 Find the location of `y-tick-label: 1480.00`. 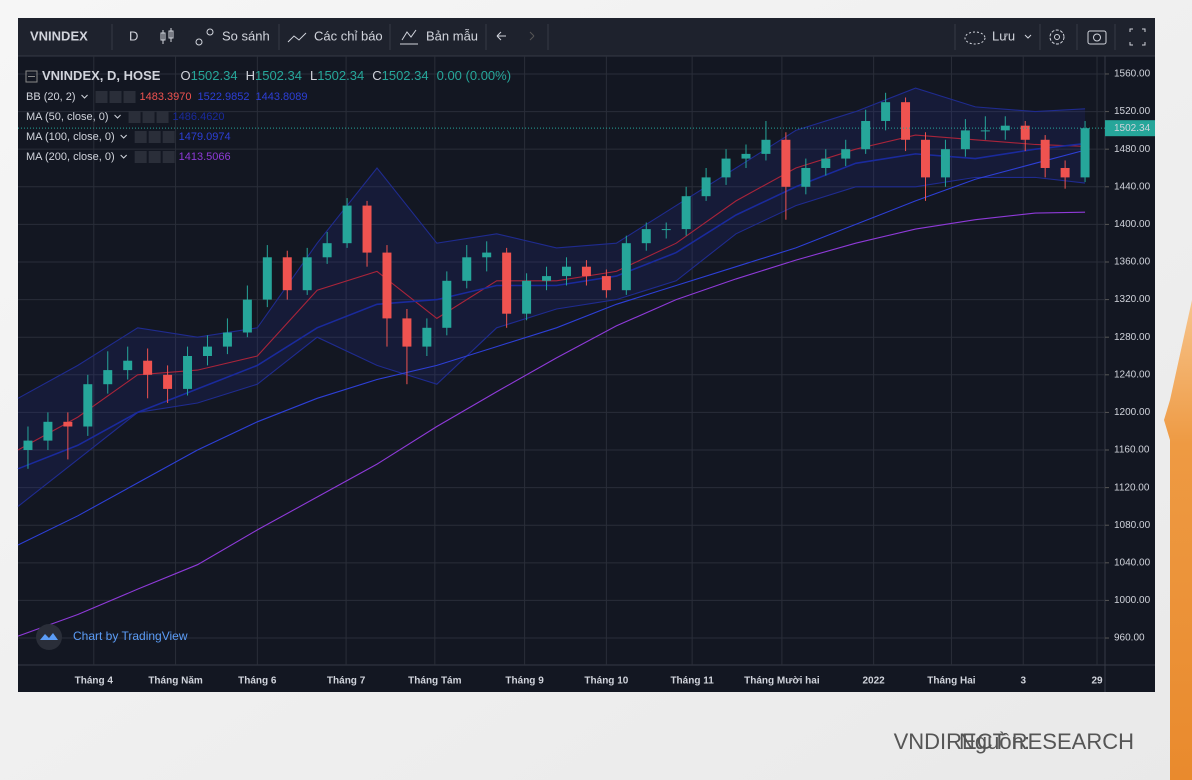

y-tick-label: 1480.00 is located at coordinates (1132, 149).